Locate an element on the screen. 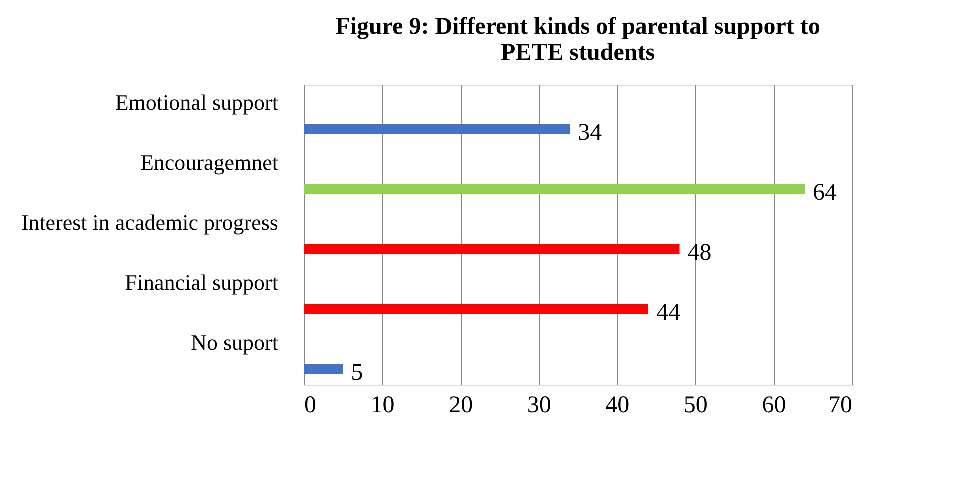  data-label: 44 is located at coordinates (668, 313).